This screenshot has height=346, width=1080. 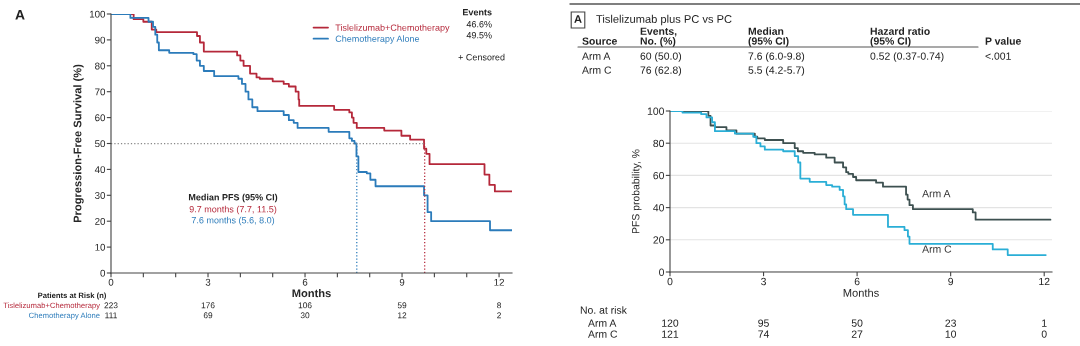 What do you see at coordinates (599, 41) in the screenshot?
I see `text: Source` at bounding box center [599, 41].